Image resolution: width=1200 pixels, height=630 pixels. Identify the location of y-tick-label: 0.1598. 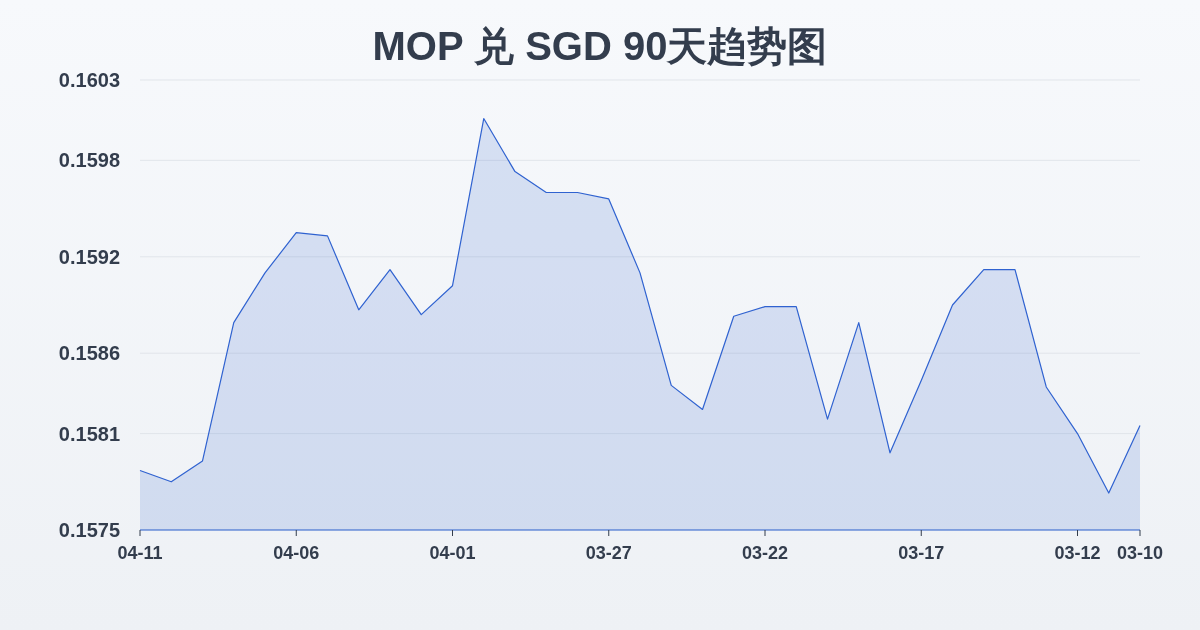
(89, 160).